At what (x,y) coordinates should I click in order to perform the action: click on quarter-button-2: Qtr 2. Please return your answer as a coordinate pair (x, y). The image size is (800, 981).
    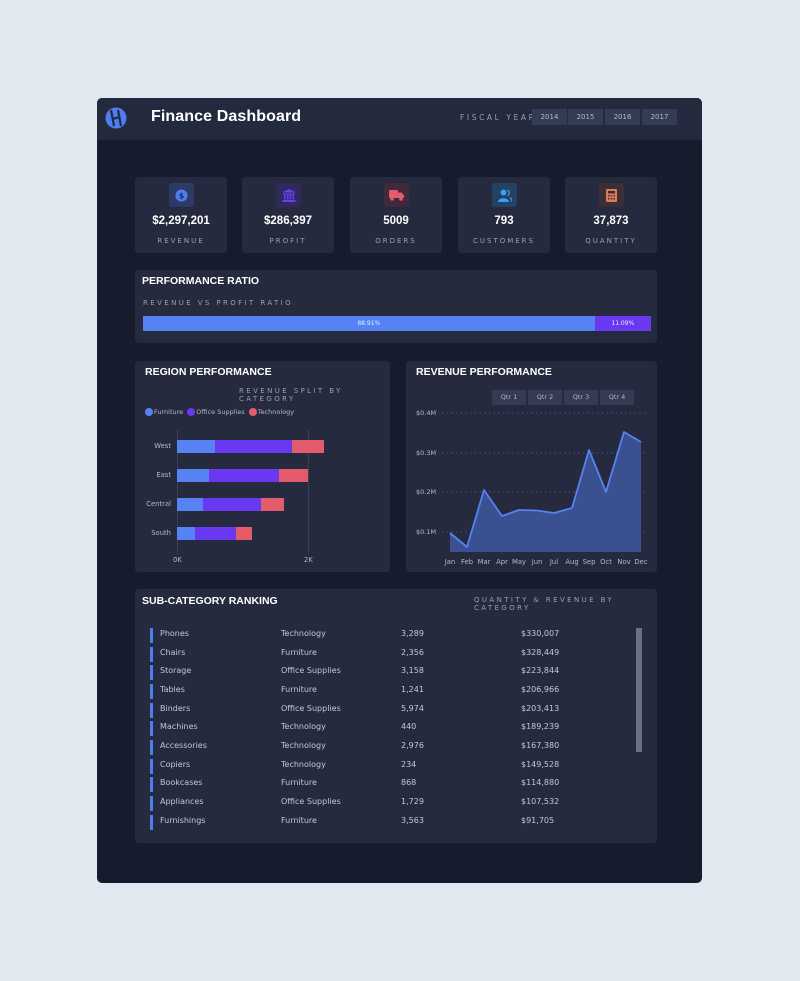
    Looking at the image, I should click on (545, 397).